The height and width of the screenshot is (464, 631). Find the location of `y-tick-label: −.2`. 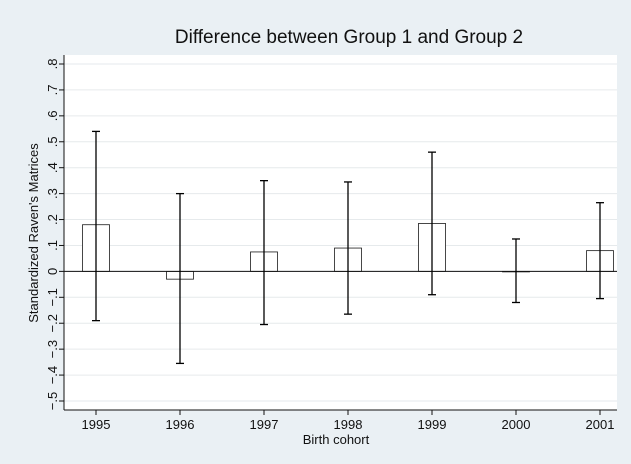

y-tick-label: −.2 is located at coordinates (52, 323).